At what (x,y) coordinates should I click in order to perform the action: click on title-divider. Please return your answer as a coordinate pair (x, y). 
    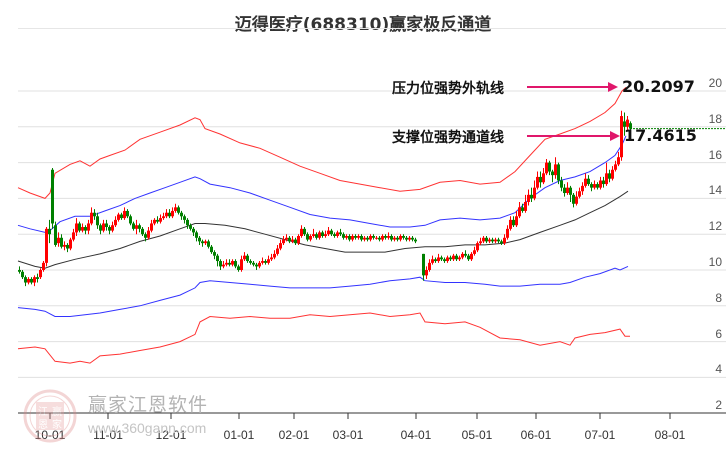
    Looking at the image, I should click on (372, 28).